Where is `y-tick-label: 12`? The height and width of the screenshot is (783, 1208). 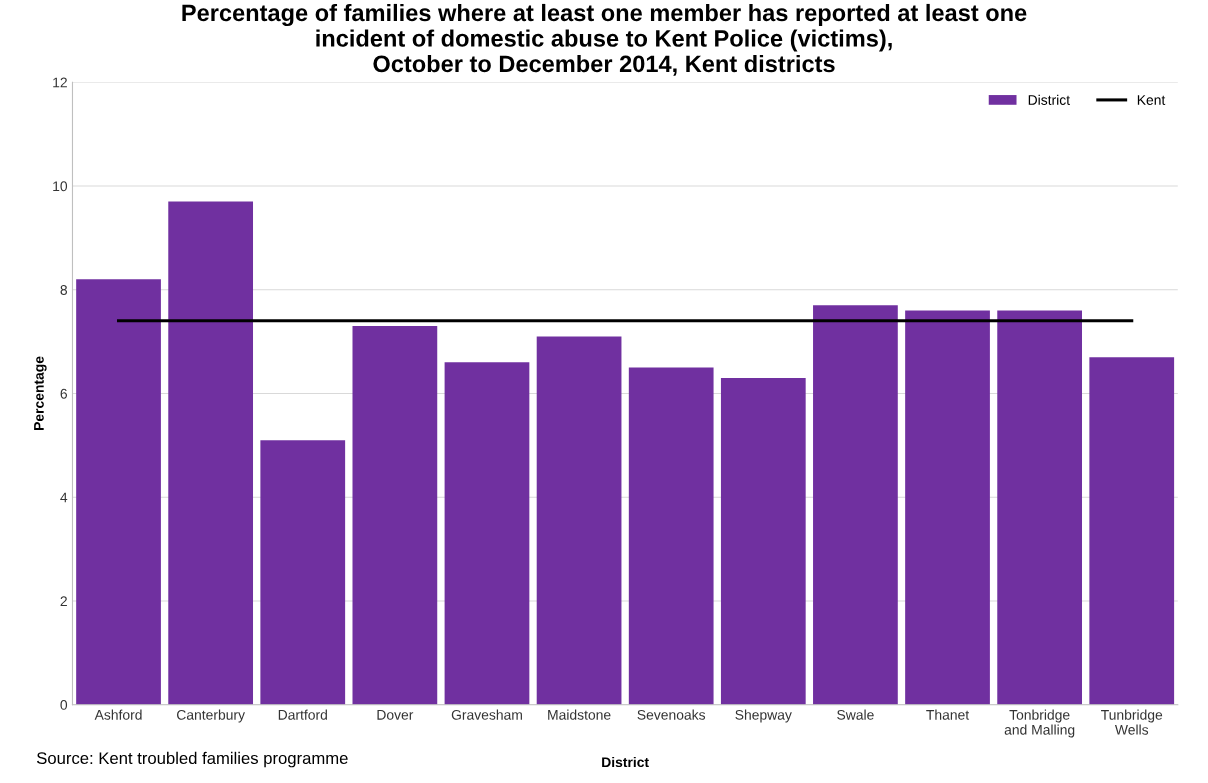
y-tick-label: 12 is located at coordinates (60, 82).